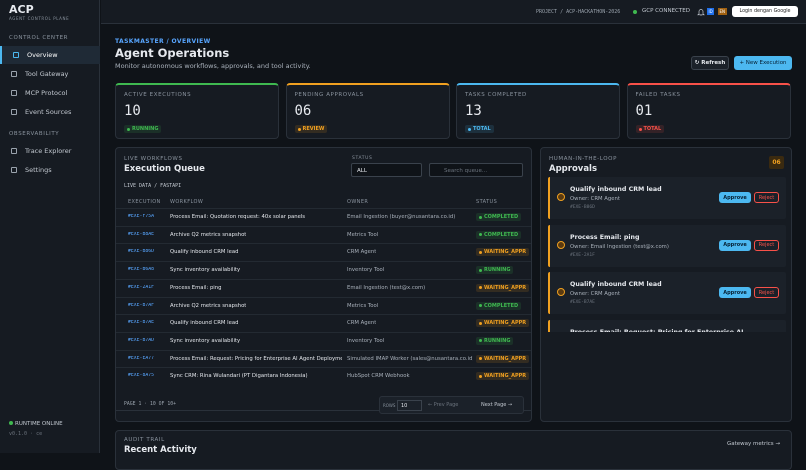  I want to click on nav-label: Event Sources, so click(48, 112).